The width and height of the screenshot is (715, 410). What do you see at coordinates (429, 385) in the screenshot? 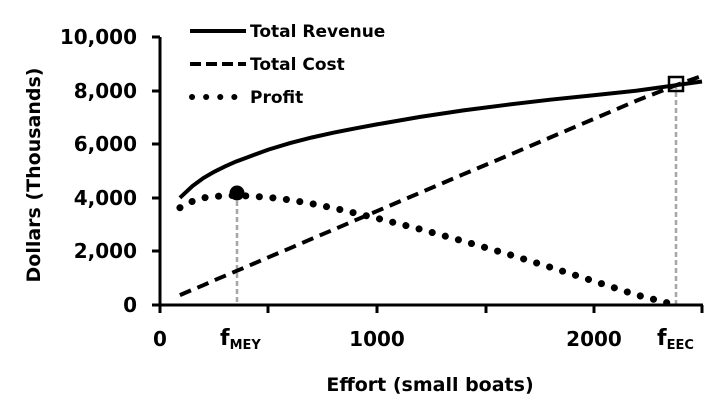
I see `x-axis-title: Effort (small boats)` at bounding box center [429, 385].